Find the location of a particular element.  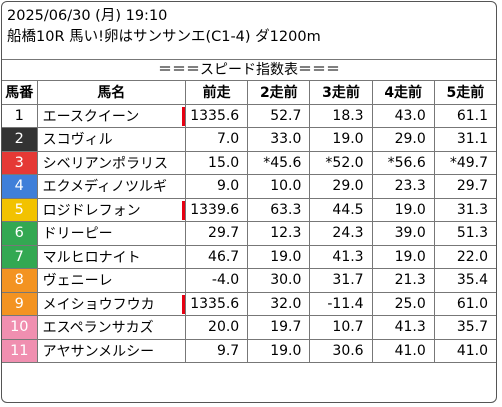

horse-name-cell: エースクイーン is located at coordinates (111, 115).